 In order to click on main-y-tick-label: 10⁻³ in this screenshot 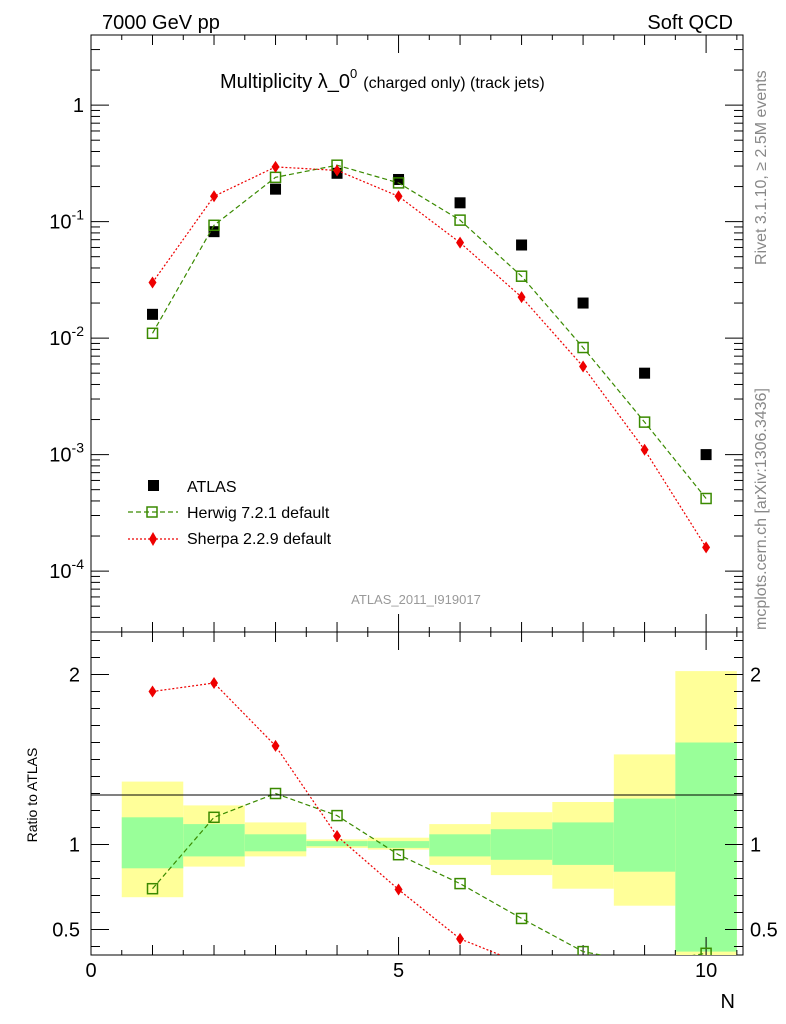, I will do `click(66, 453)`.